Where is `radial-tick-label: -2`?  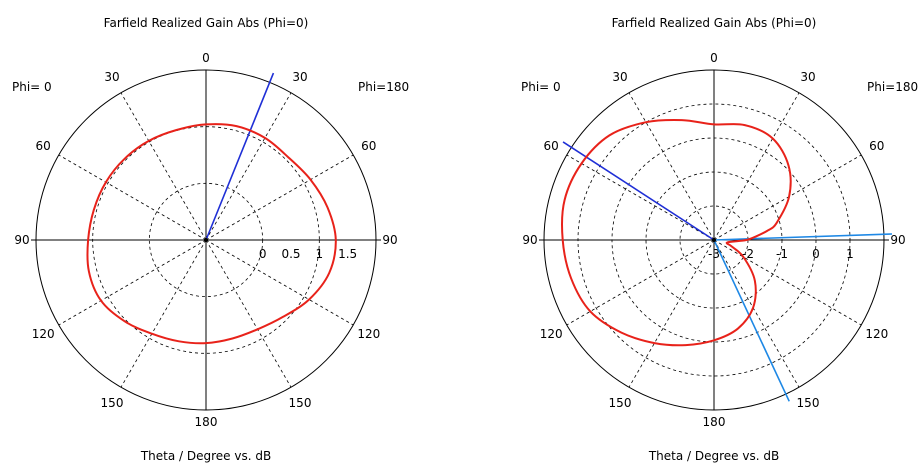 radial-tick-label: -2 is located at coordinates (748, 254).